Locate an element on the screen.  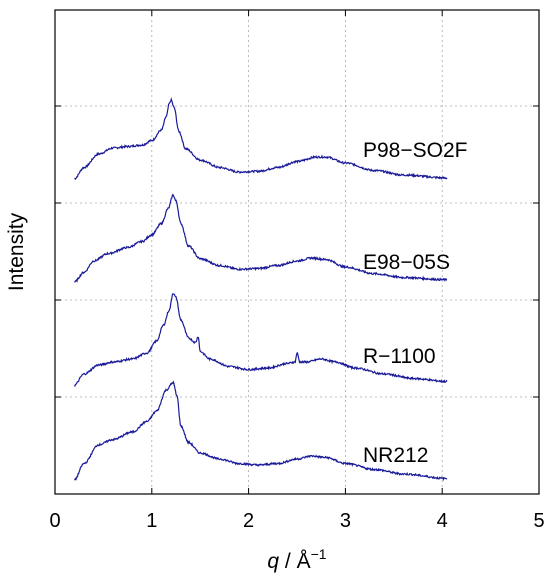
series-label: NR212 is located at coordinates (395, 455).